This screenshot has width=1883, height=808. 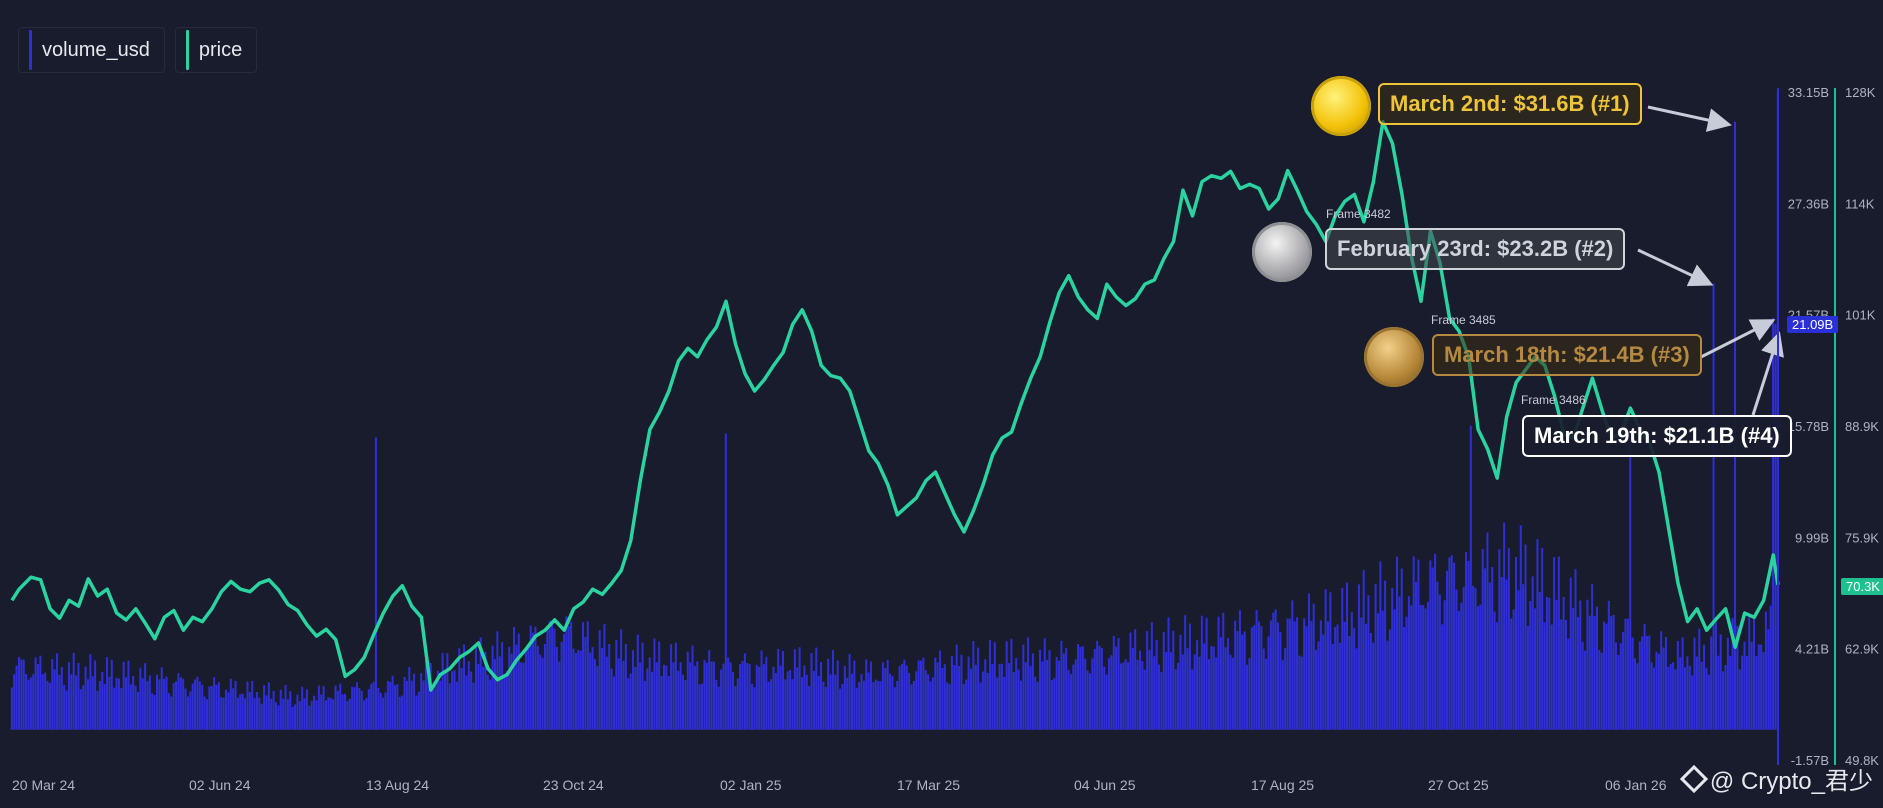 I want to click on legend-item-price: price, so click(x=216, y=50).